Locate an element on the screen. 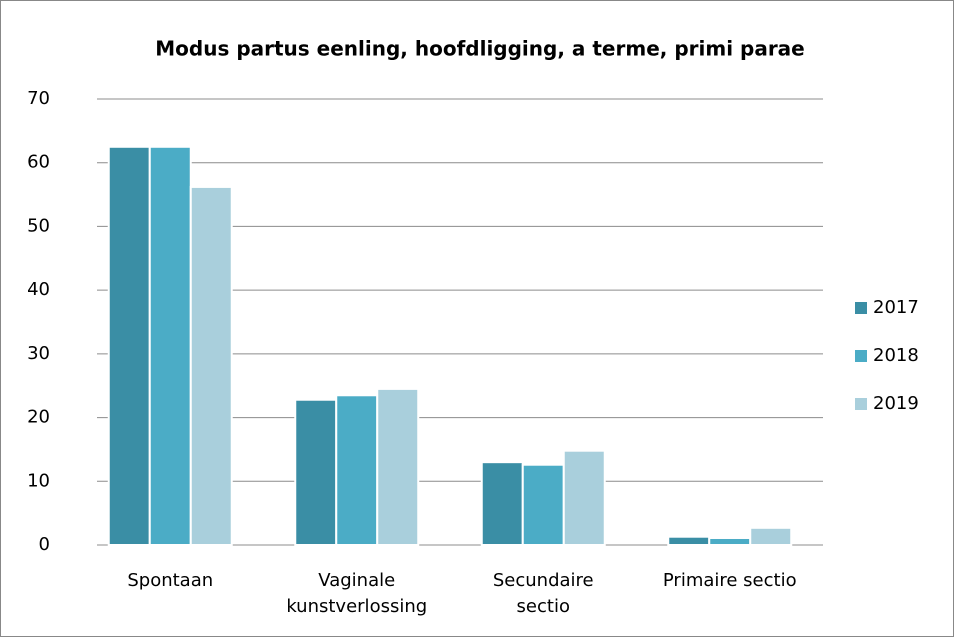 This screenshot has height=637, width=954. y-tick-label: 40 is located at coordinates (38, 289).